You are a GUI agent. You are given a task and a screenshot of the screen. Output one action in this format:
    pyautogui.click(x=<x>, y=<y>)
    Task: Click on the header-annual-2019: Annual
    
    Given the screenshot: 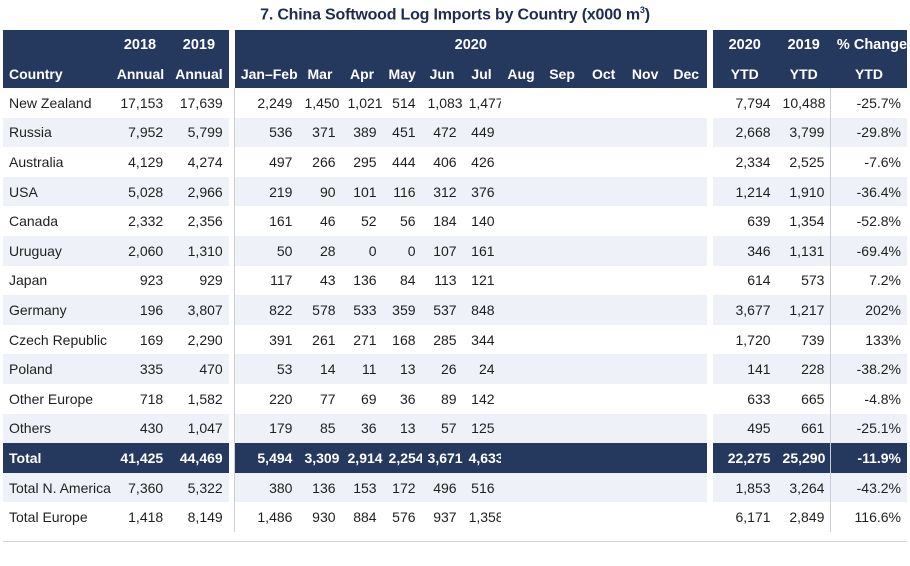 What is the action you would take?
    pyautogui.click(x=199, y=73)
    